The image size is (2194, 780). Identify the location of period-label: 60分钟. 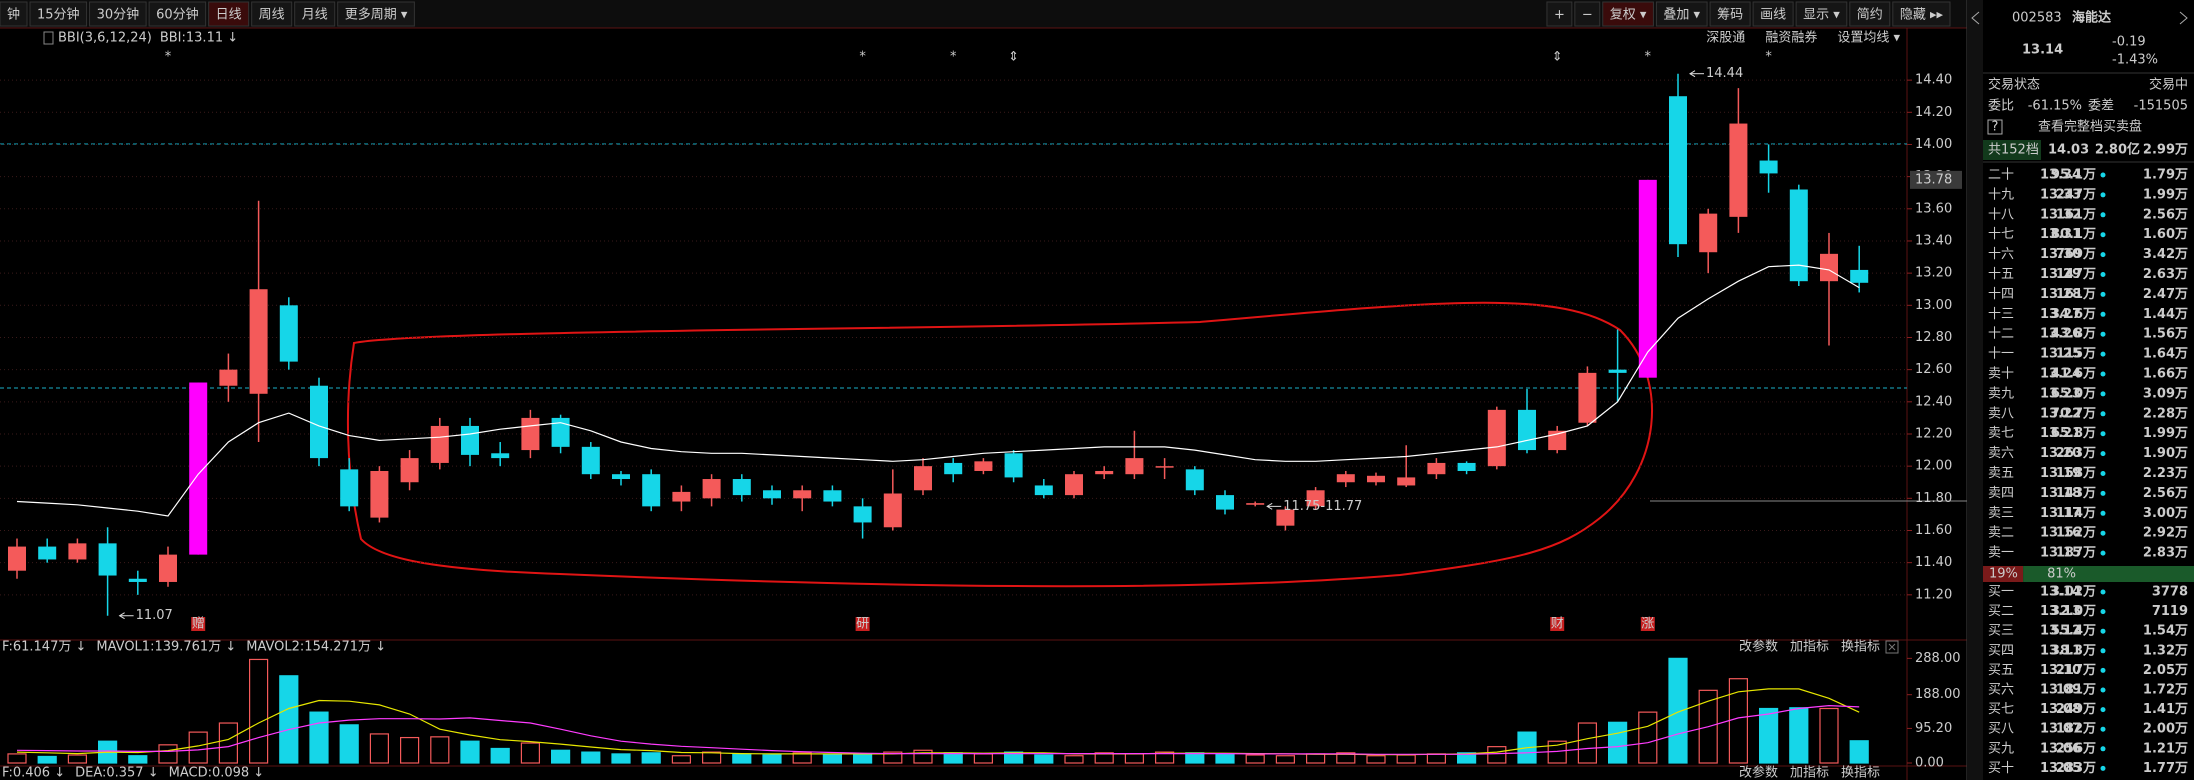
(177, 15).